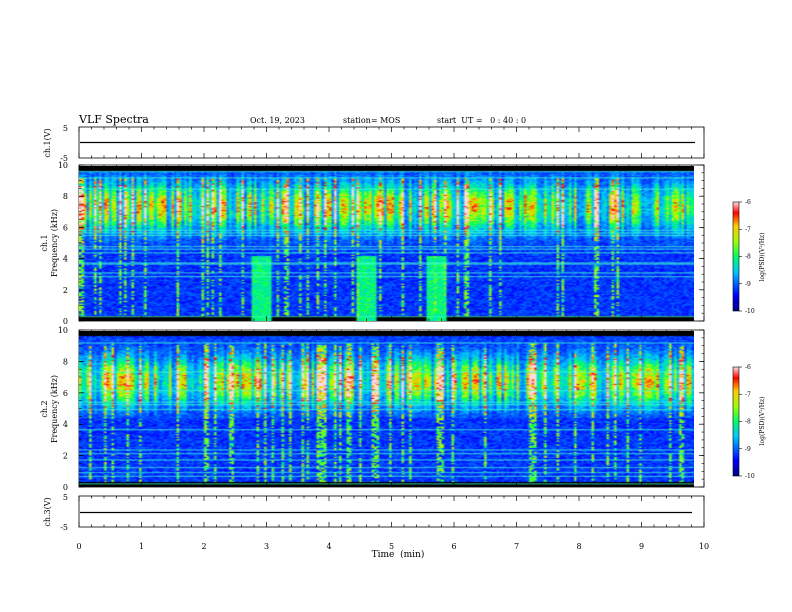  I want to click on ch1-ytick-bottom: -5, so click(64, 158).